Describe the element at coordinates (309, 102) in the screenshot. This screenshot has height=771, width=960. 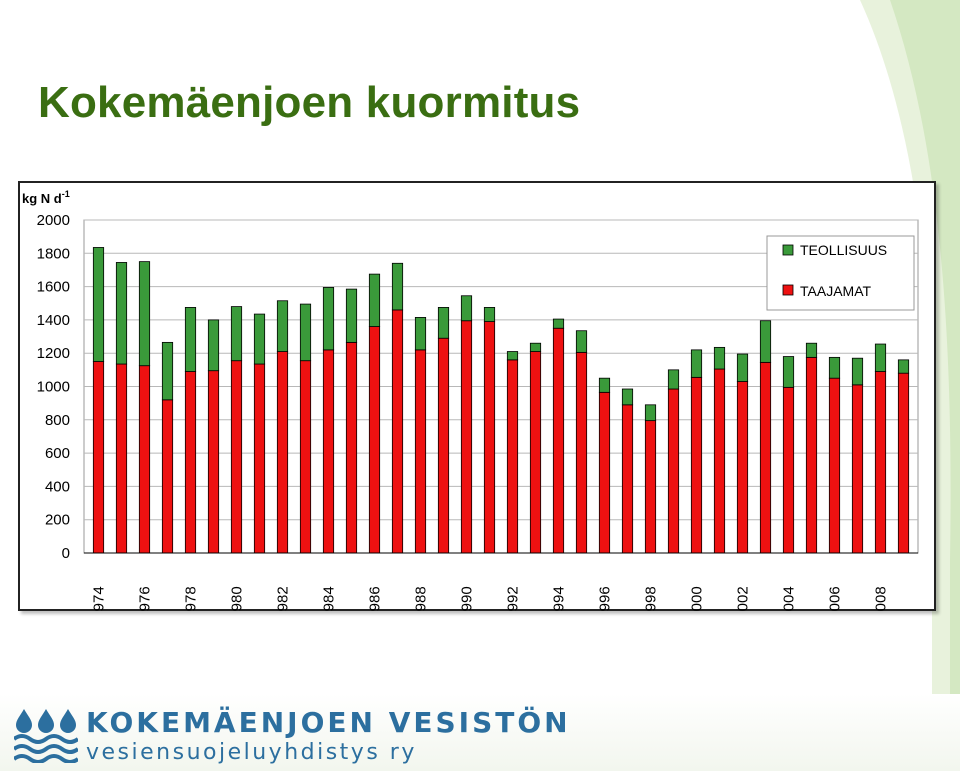
I see `slide-title: Kokemäenjoen kuormitus` at that location.